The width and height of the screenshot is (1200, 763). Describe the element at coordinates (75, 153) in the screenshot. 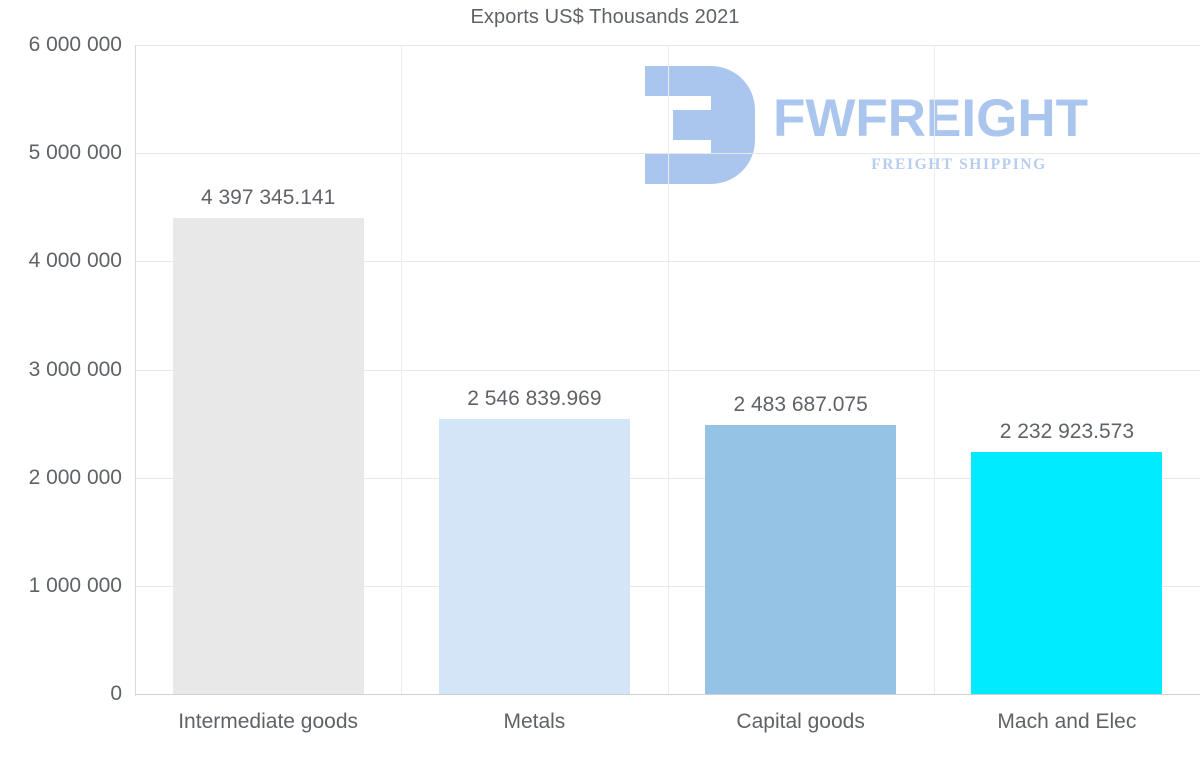

I see `y-axis-tick-label: 5 000 000` at that location.